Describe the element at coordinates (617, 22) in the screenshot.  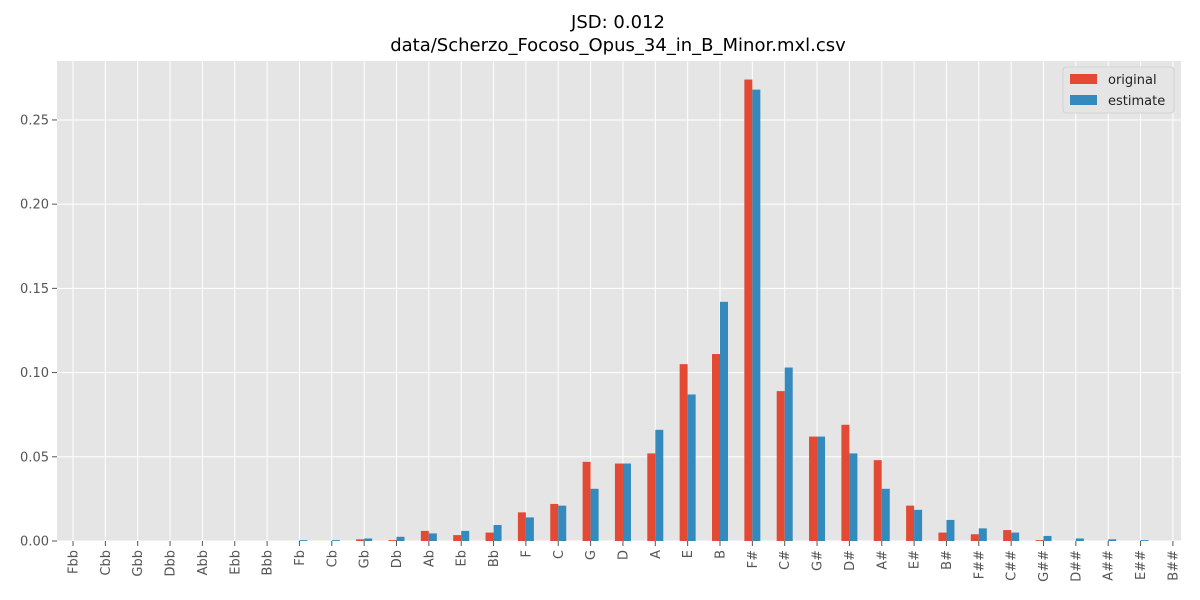
I see `chart-title: JSD: 0.012` at that location.